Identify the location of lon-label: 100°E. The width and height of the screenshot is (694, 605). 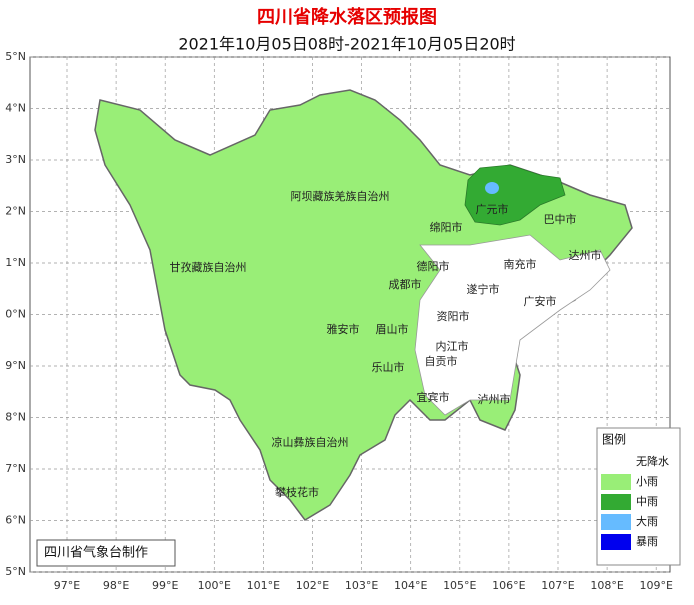
(214, 585).